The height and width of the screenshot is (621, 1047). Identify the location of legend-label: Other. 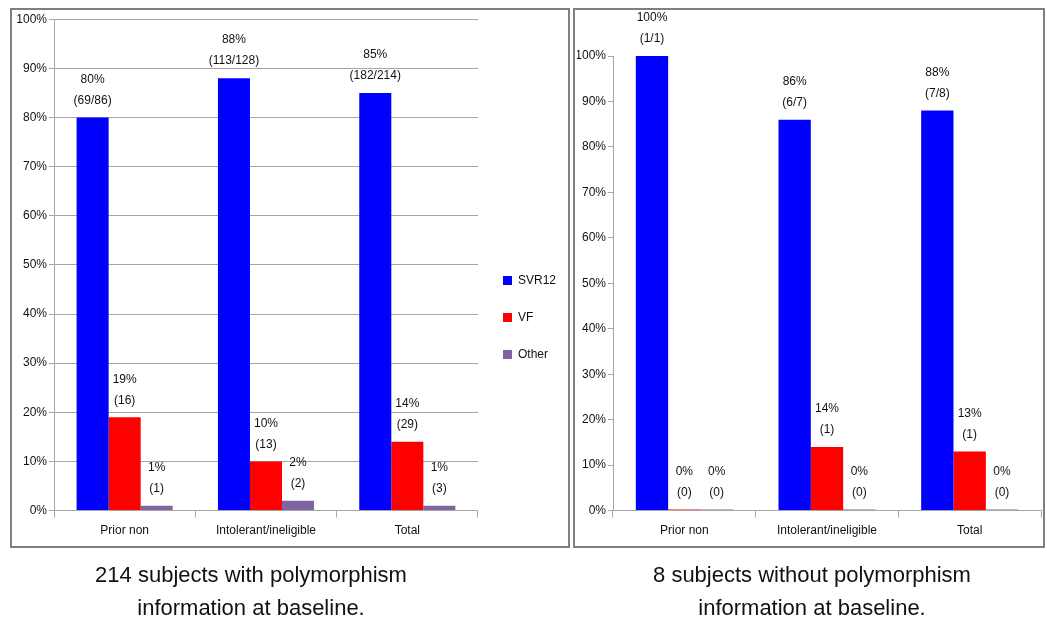
(532, 353).